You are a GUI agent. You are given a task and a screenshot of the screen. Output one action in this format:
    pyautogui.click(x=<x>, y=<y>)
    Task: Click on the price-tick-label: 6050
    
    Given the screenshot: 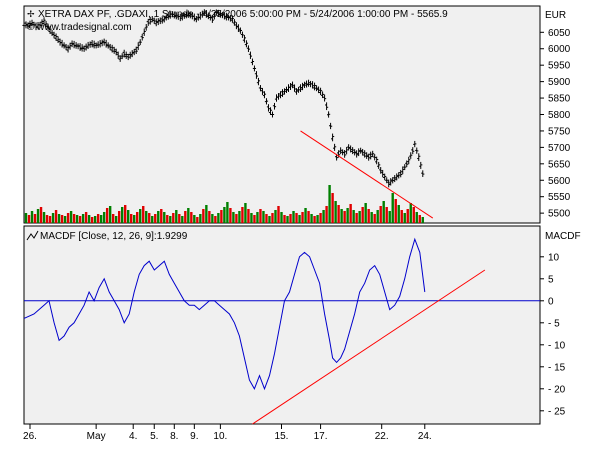 What is the action you would take?
    pyautogui.click(x=559, y=33)
    